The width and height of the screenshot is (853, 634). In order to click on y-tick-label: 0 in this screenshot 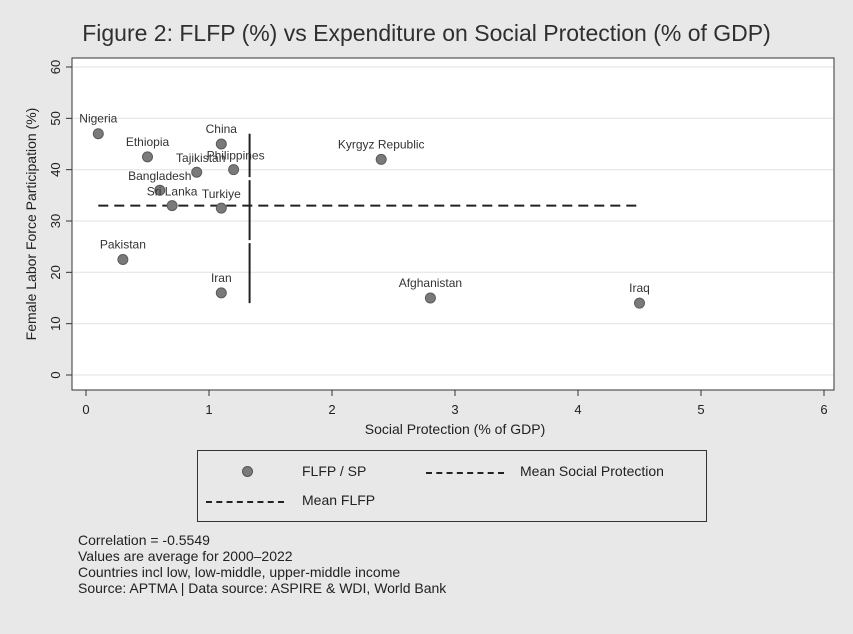, I will do `click(55, 374)`.